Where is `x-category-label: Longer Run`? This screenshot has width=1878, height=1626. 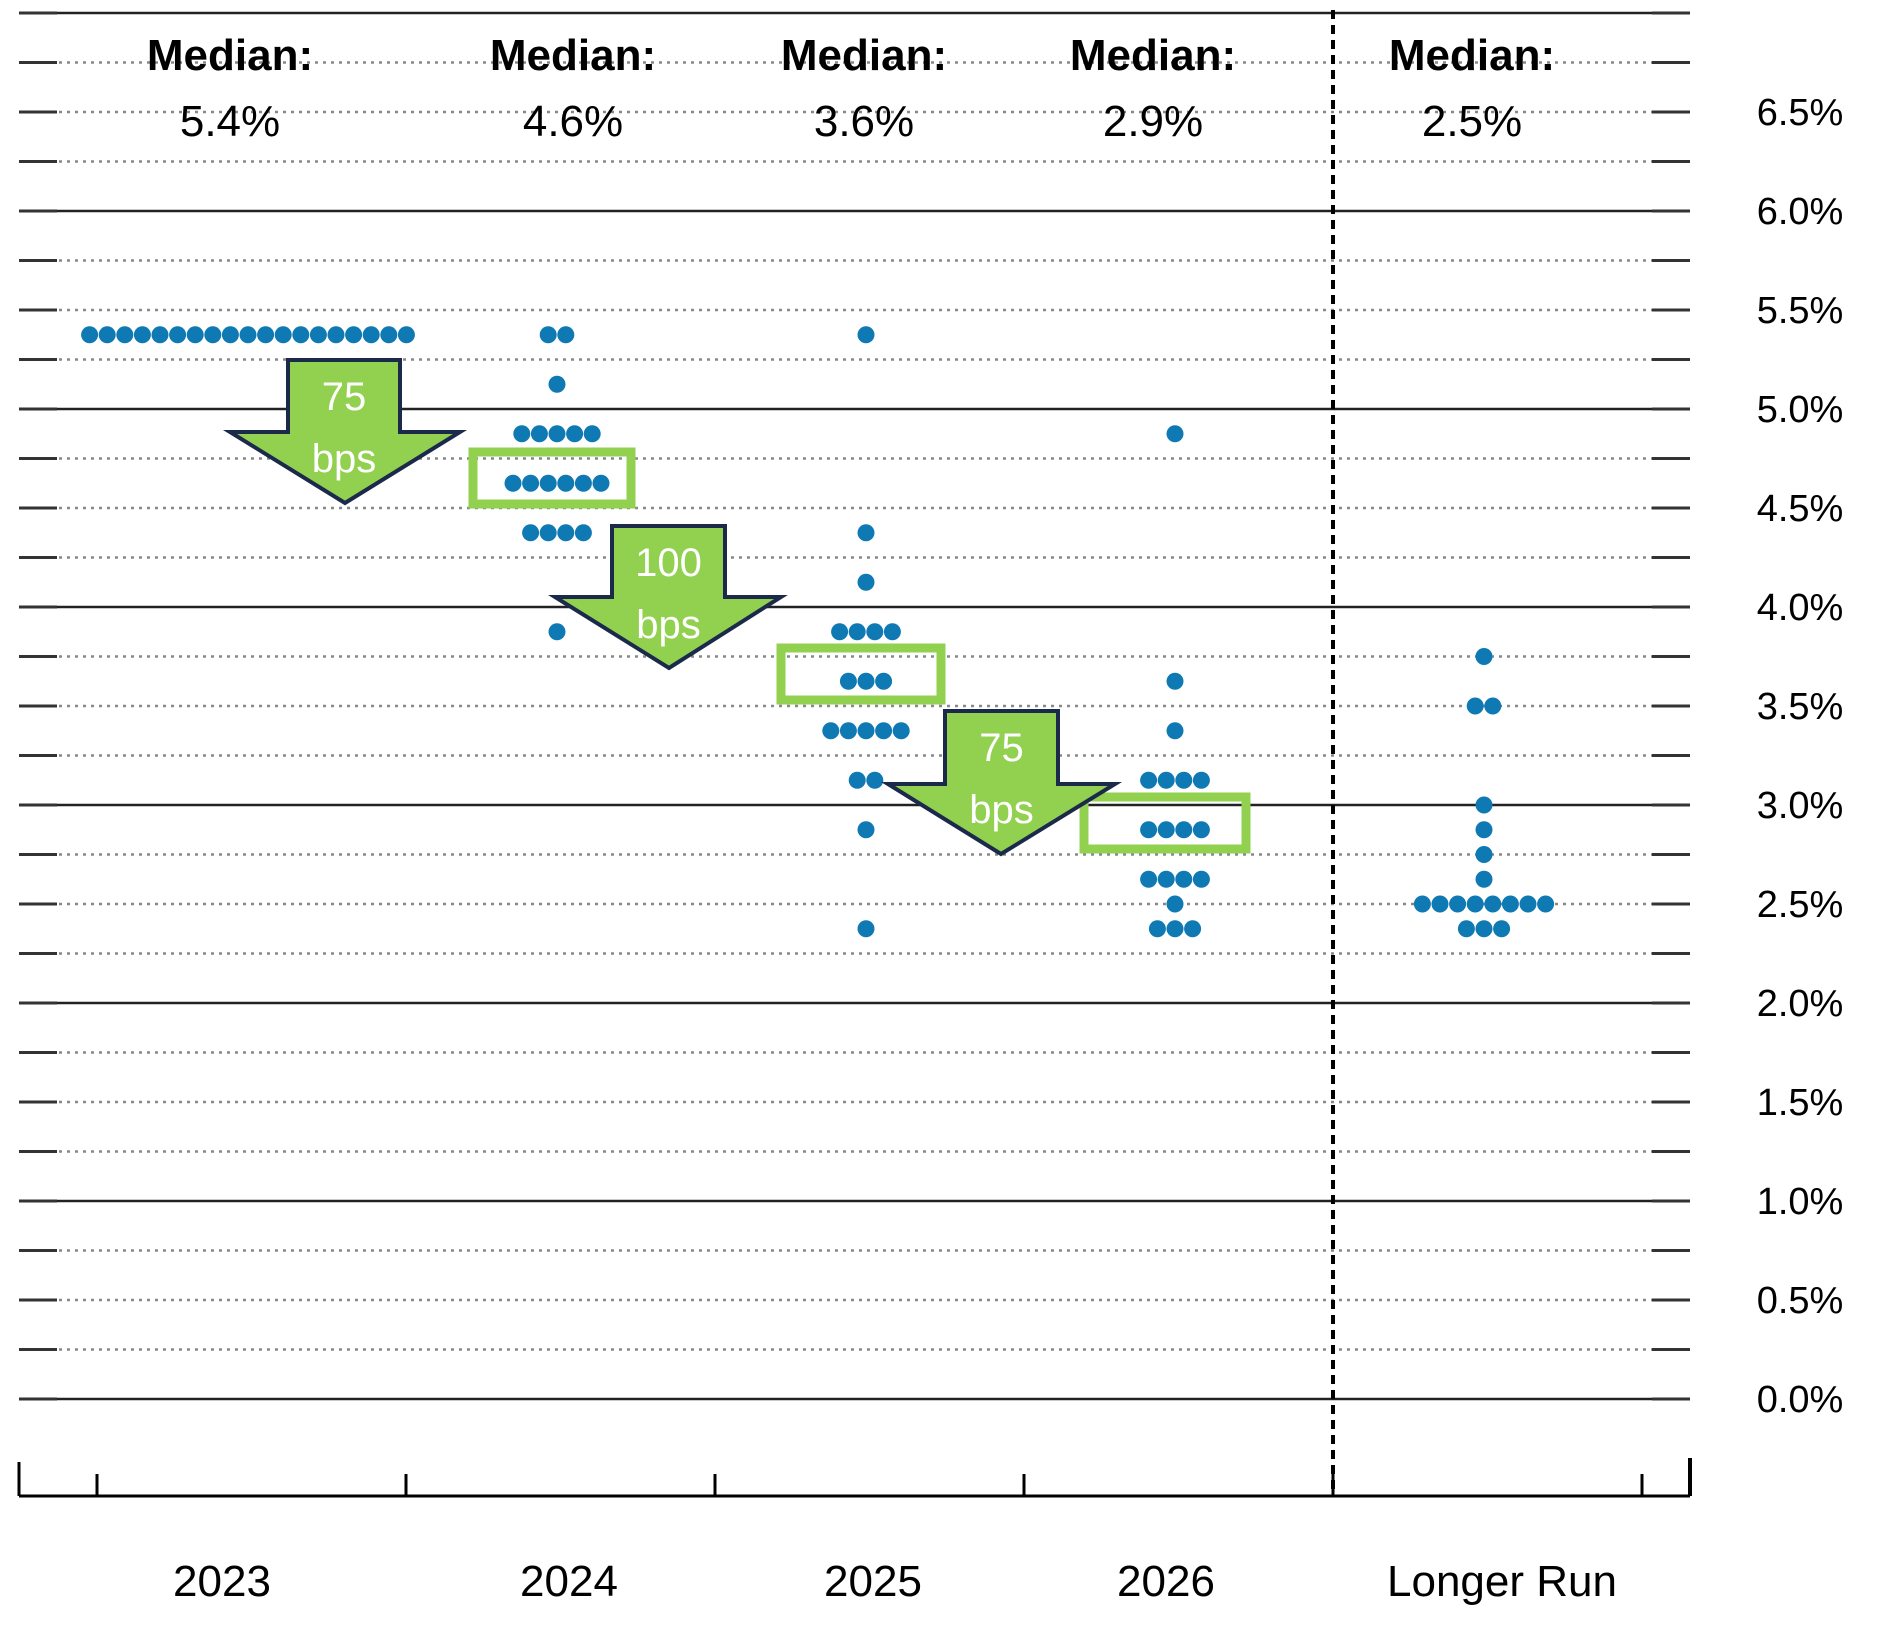 x-category-label: Longer Run is located at coordinates (1502, 1581).